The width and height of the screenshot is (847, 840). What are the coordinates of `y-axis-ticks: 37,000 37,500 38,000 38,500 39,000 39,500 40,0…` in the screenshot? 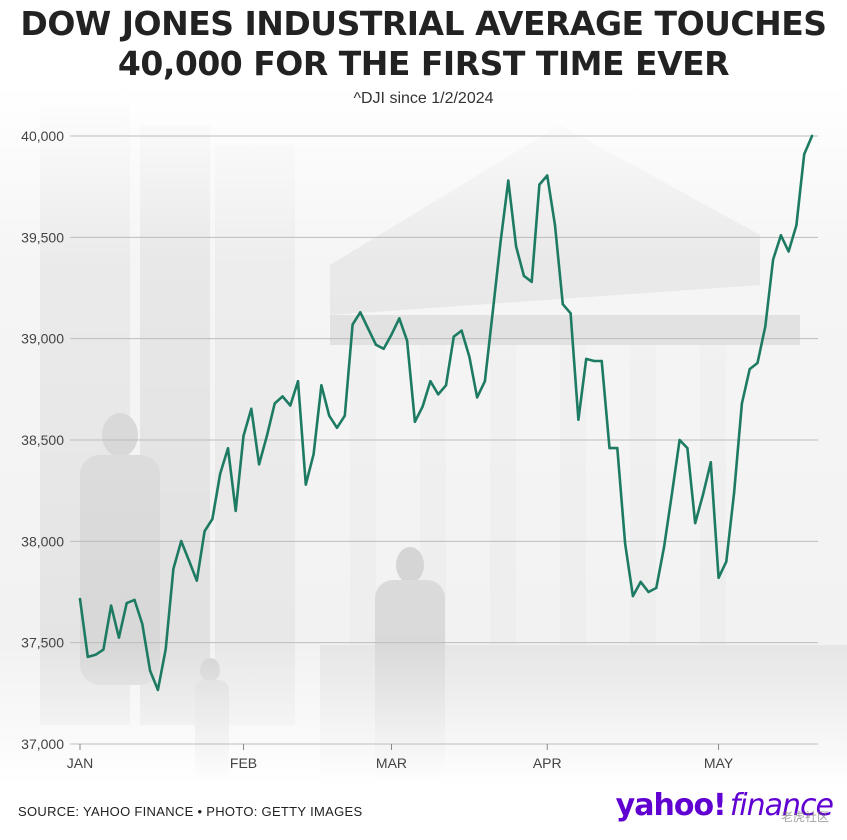 It's located at (42, 440).